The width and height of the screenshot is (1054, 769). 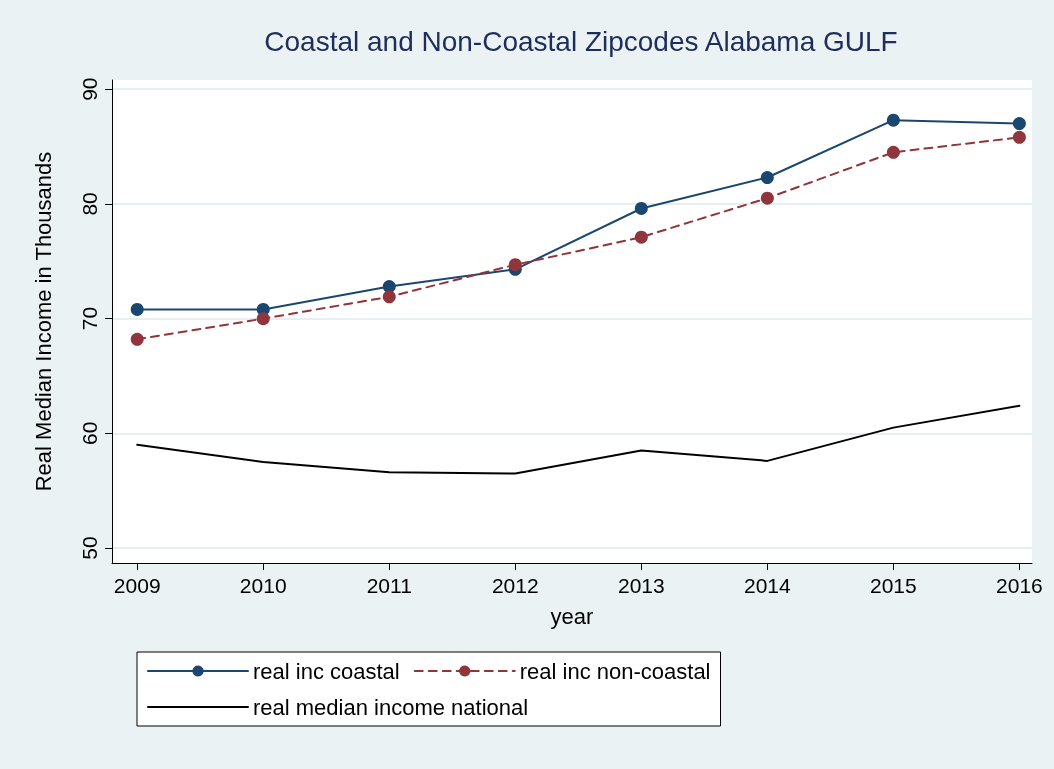 I want to click on x-tick-label: 2014, so click(x=767, y=585).